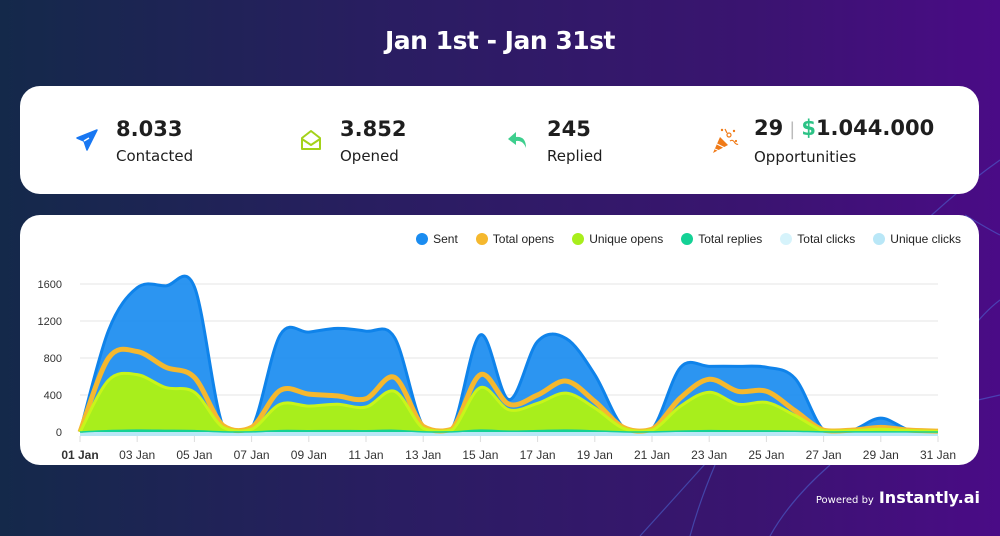 The image size is (1000, 536). What do you see at coordinates (509, 431) in the screenshot?
I see `series-total-replies-line` at bounding box center [509, 431].